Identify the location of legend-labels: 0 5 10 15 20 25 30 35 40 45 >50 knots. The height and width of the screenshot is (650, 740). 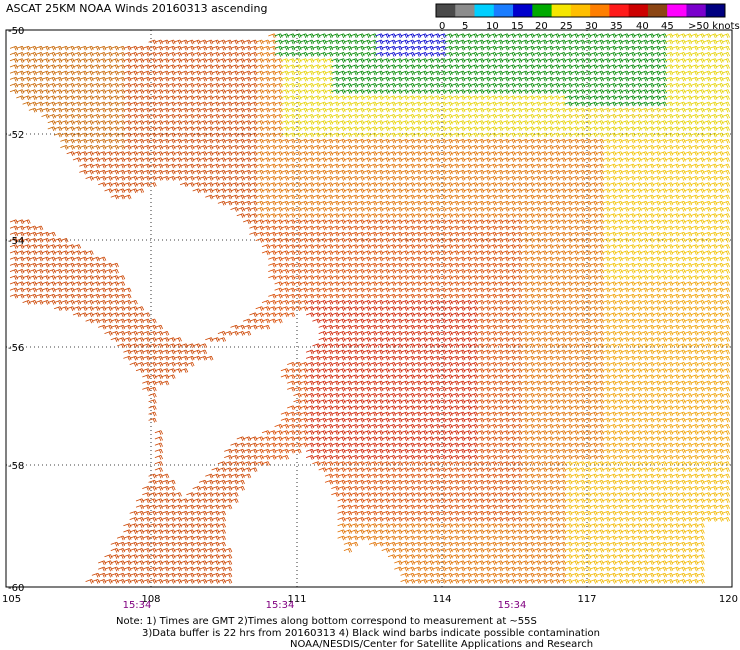
(589, 25).